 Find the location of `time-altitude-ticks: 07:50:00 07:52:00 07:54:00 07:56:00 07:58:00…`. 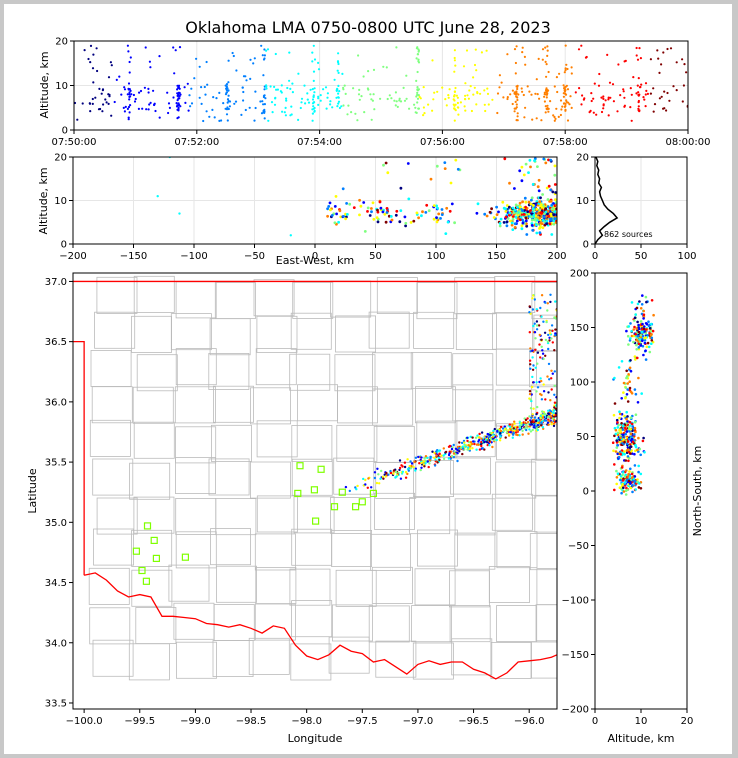

time-altitude-ticks: 07:50:00 07:52:00 07:54:00 07:56:00 07:58:00… is located at coordinates (381, 93).